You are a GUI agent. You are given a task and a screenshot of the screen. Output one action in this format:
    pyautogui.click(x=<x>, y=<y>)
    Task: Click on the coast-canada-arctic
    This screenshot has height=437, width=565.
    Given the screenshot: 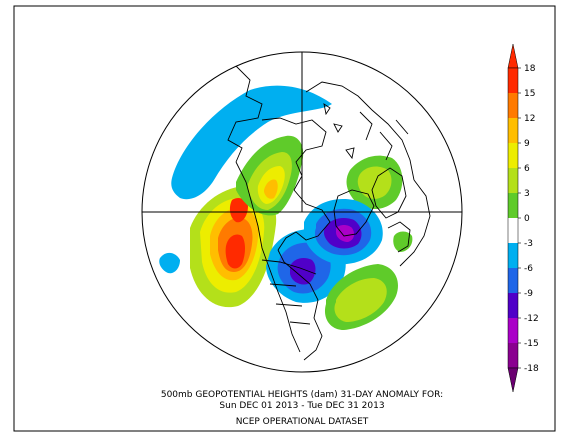 What is the action you would take?
    pyautogui.click(x=294, y=154)
    